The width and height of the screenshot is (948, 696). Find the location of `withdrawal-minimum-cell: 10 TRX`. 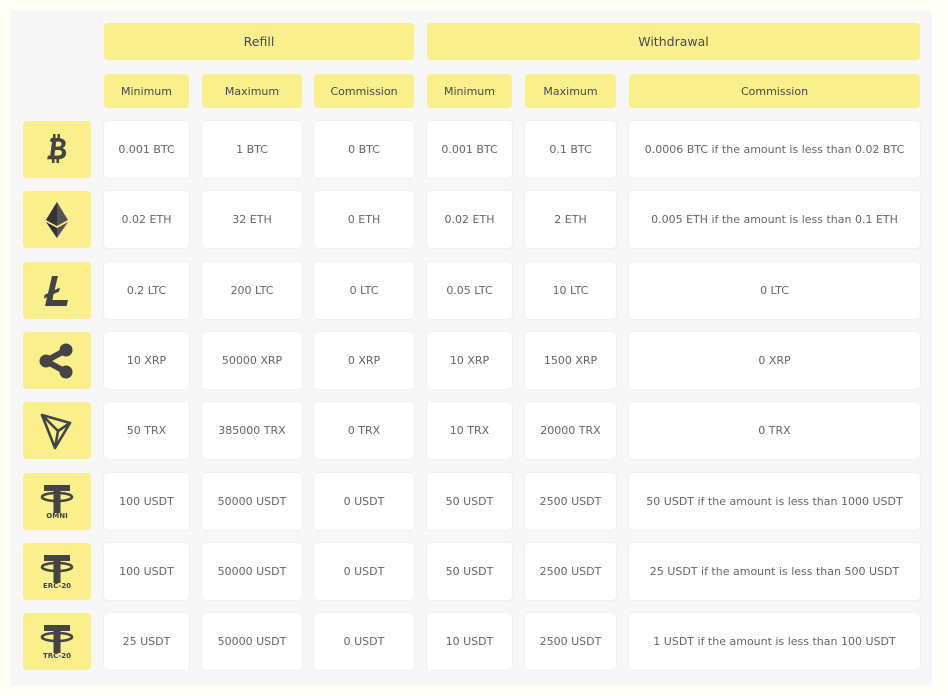

withdrawal-minimum-cell: 10 TRX is located at coordinates (469, 430).